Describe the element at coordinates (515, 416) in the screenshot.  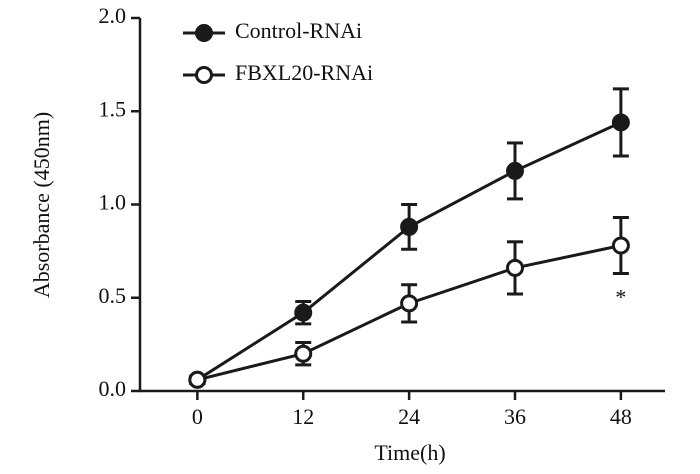
I see `x-tick-label: 36` at that location.